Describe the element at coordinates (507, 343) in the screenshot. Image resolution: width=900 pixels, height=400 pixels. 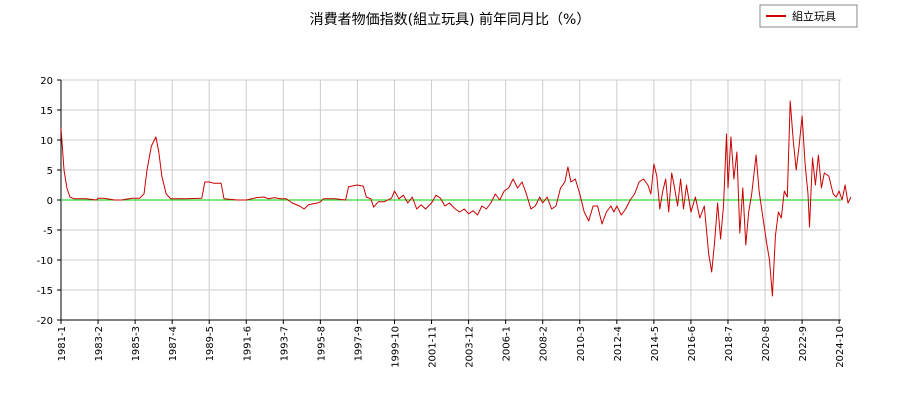
I see `x-tick-label: 2006-1` at that location.